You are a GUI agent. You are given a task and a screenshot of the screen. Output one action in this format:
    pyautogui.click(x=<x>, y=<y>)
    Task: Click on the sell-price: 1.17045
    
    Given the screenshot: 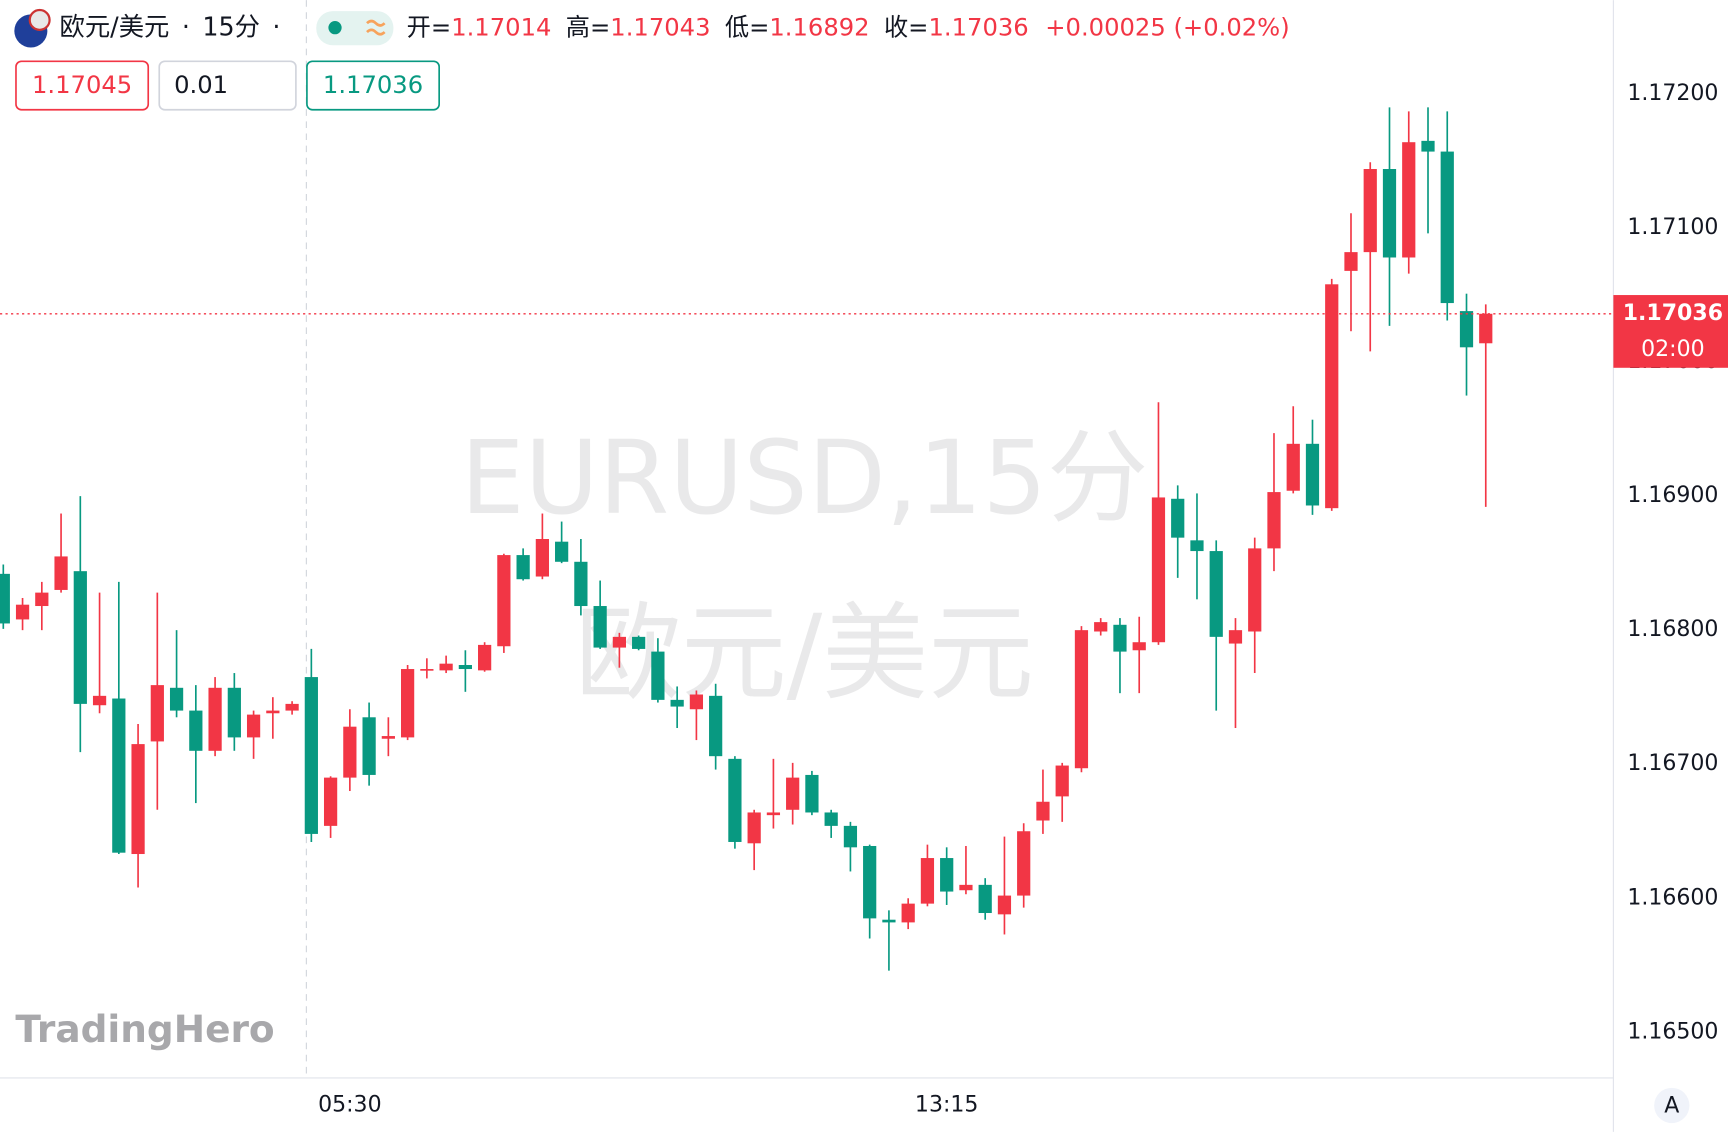 What is the action you would take?
    pyautogui.click(x=82, y=84)
    